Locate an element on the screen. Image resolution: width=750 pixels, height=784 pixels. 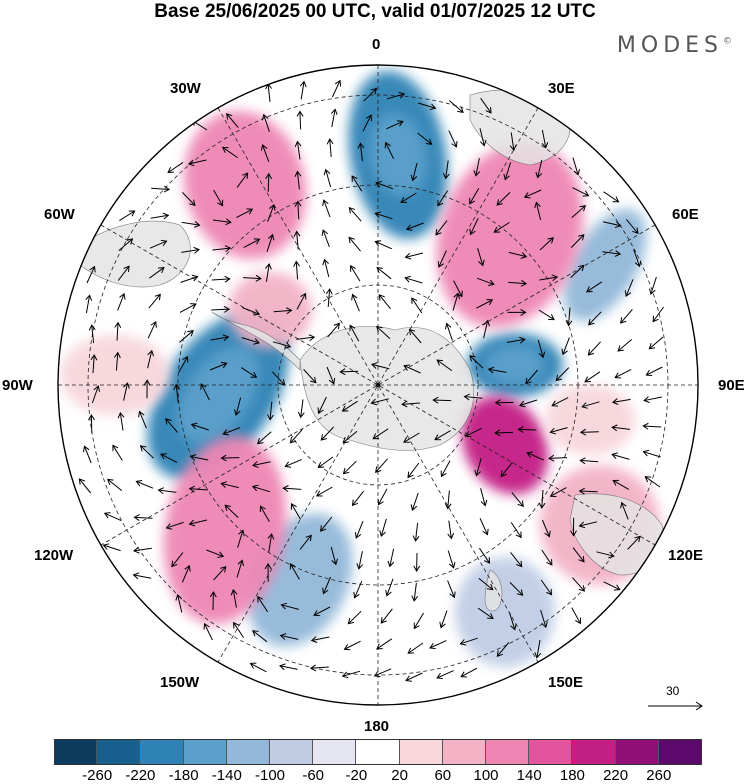
colorbar is located at coordinates (378, 752).